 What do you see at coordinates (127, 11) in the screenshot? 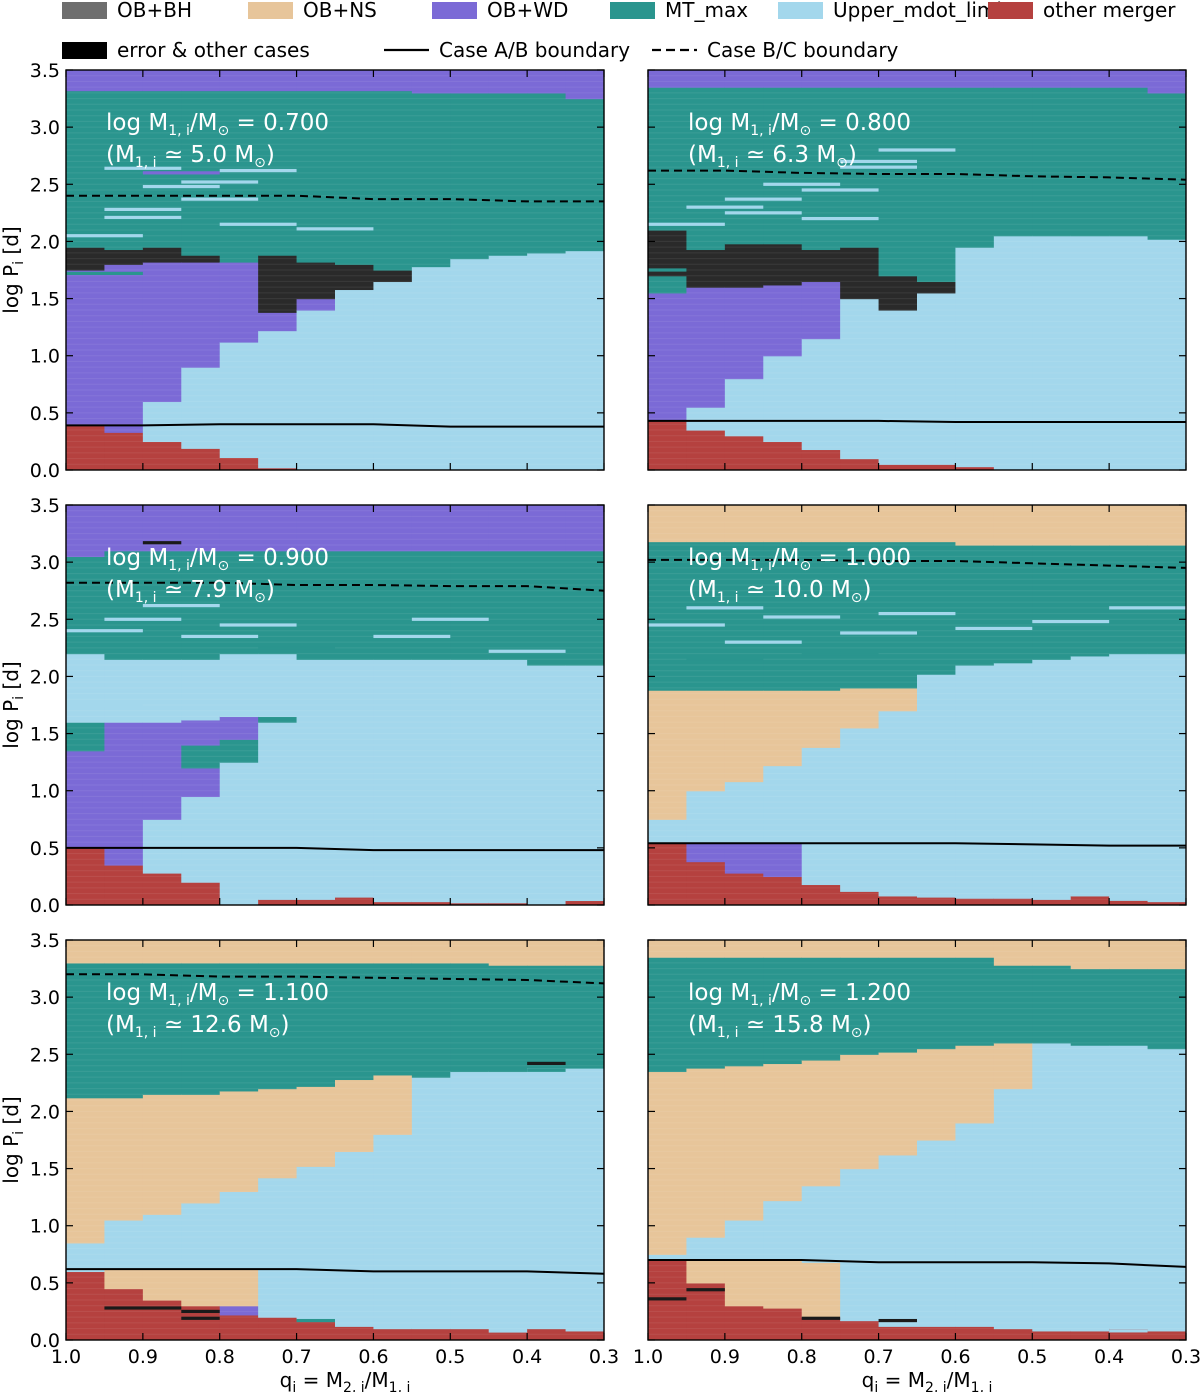
I see `legend-item: OB+BH` at bounding box center [127, 11].